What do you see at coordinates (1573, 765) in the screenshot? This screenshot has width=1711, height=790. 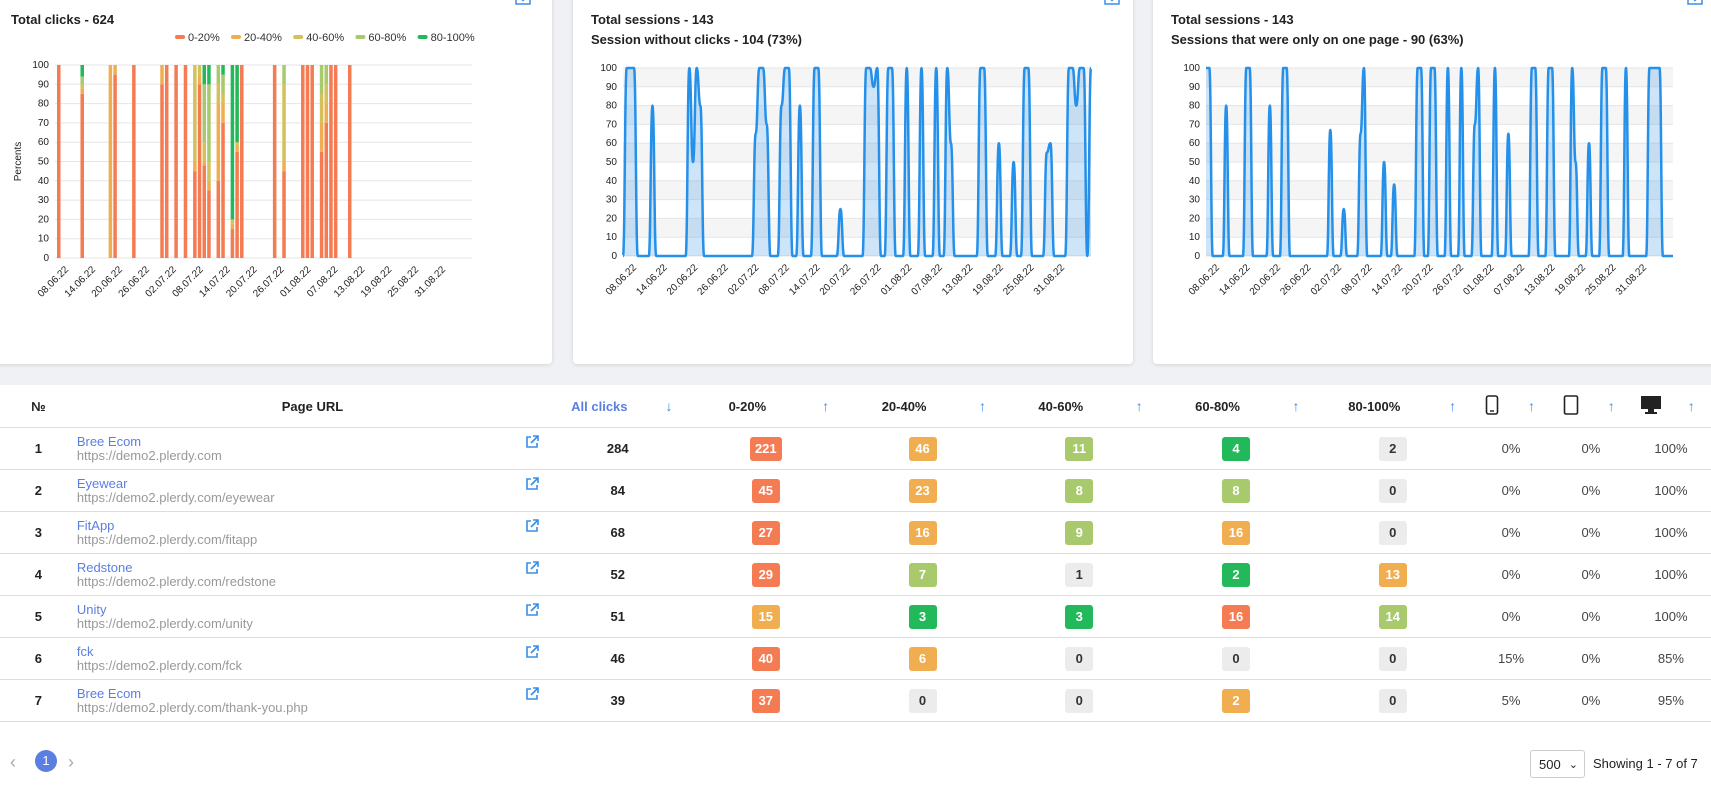 I see `chevron-down-icon: ⌄` at bounding box center [1573, 765].